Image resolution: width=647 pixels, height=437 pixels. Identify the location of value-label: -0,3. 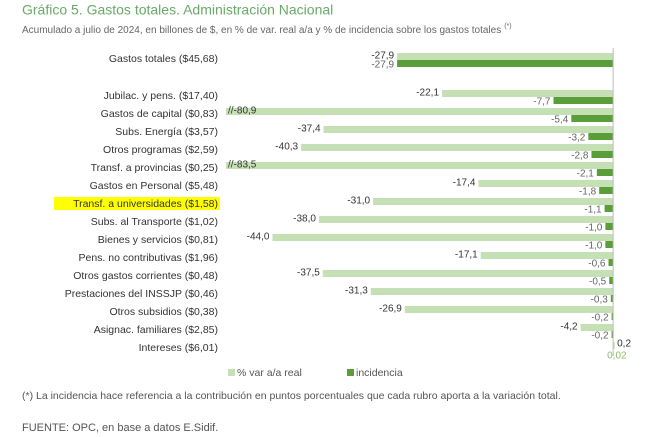
(600, 300).